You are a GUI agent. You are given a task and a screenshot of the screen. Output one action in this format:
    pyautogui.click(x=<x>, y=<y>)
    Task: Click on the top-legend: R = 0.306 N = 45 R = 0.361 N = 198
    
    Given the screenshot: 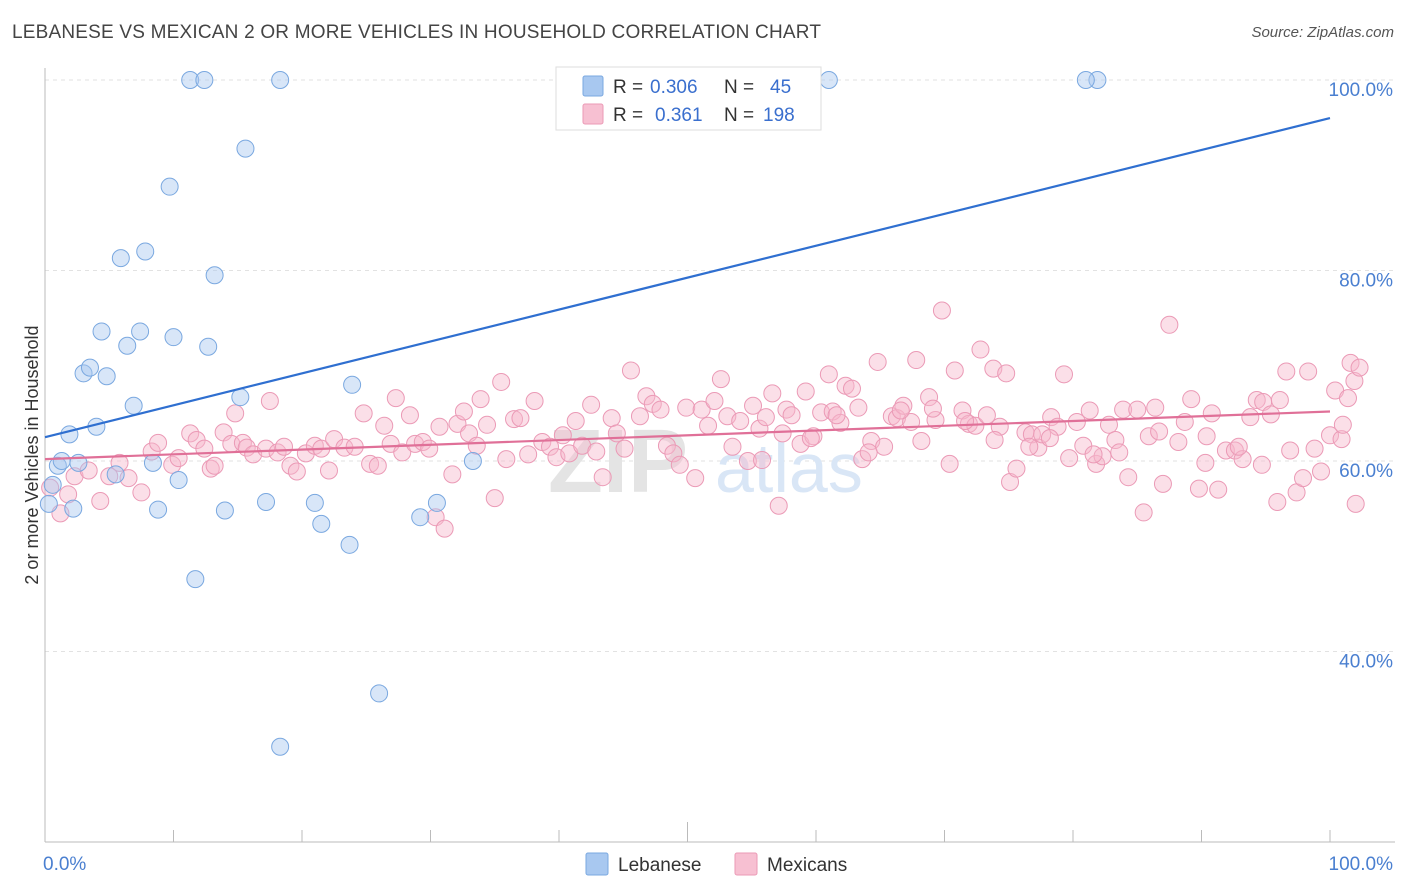 What is the action you would take?
    pyautogui.click(x=688, y=98)
    